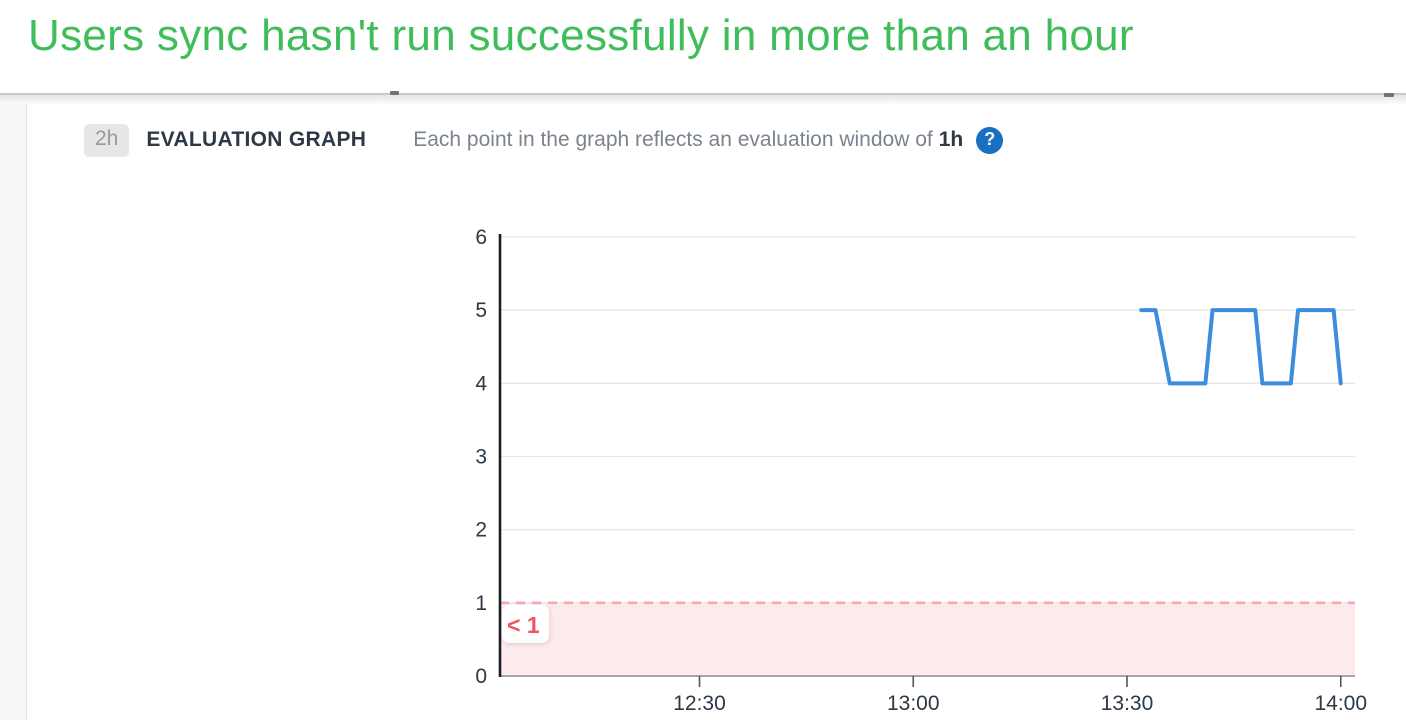 The image size is (1406, 720). What do you see at coordinates (703, 94) in the screenshot?
I see `header-divider` at bounding box center [703, 94].